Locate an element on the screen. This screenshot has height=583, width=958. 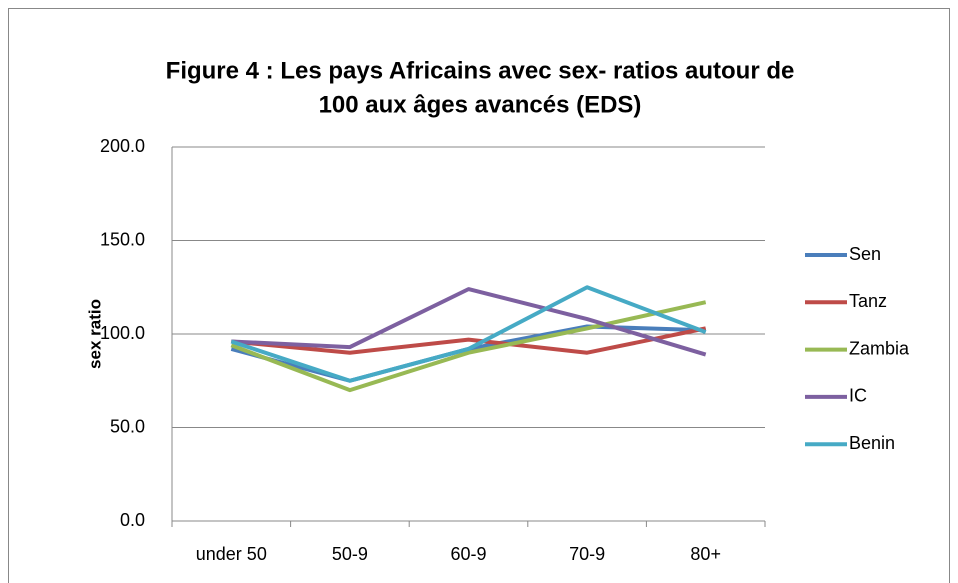
x-tick-label: 50-9 is located at coordinates (350, 554).